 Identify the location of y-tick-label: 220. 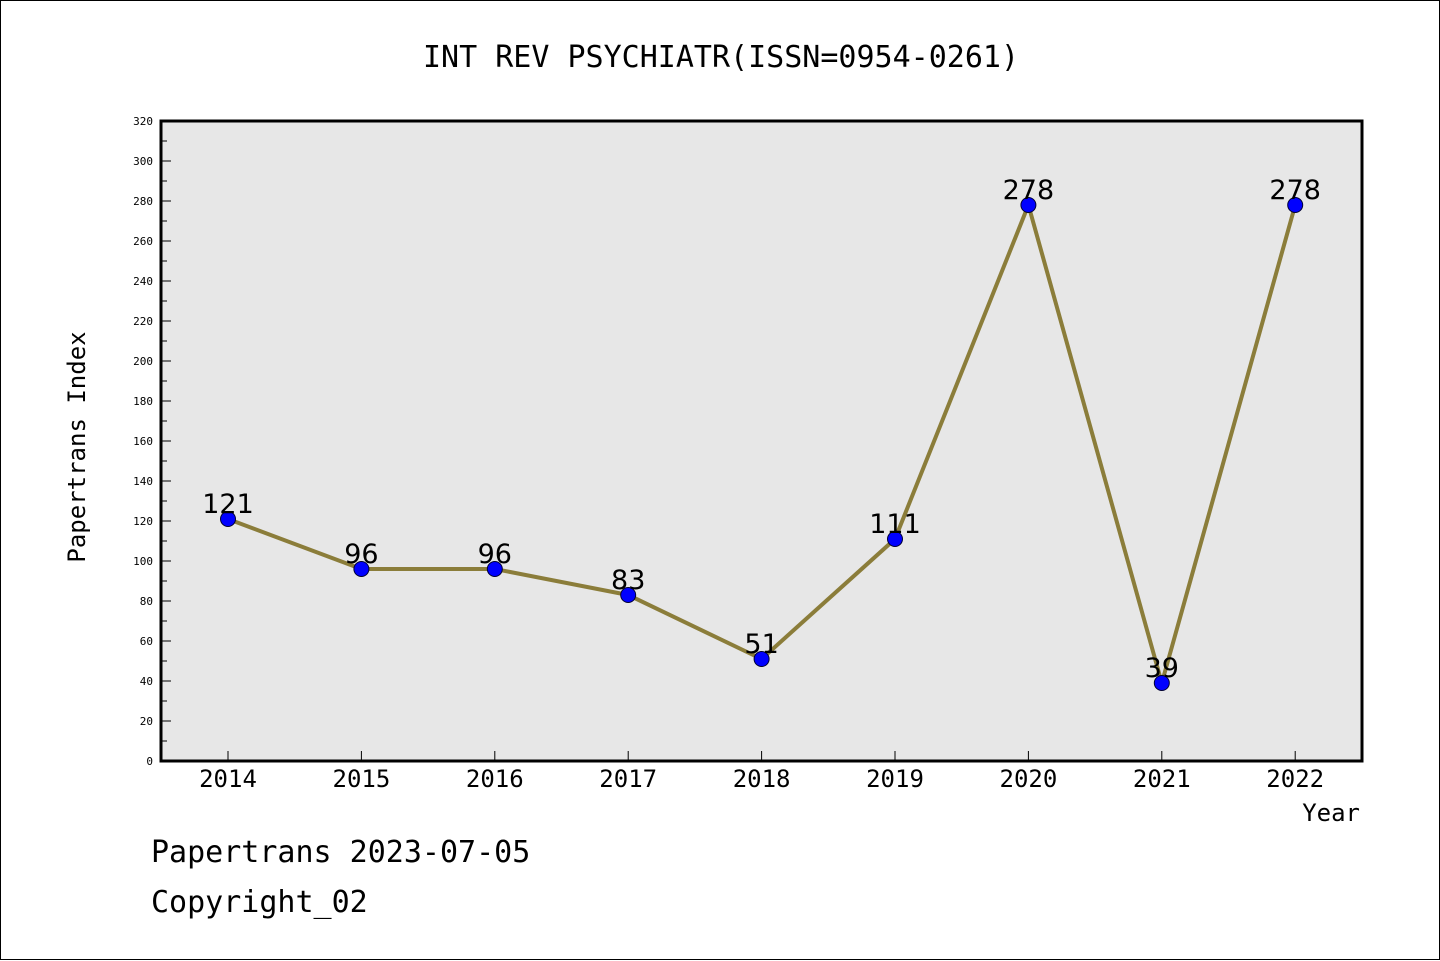
(143, 321).